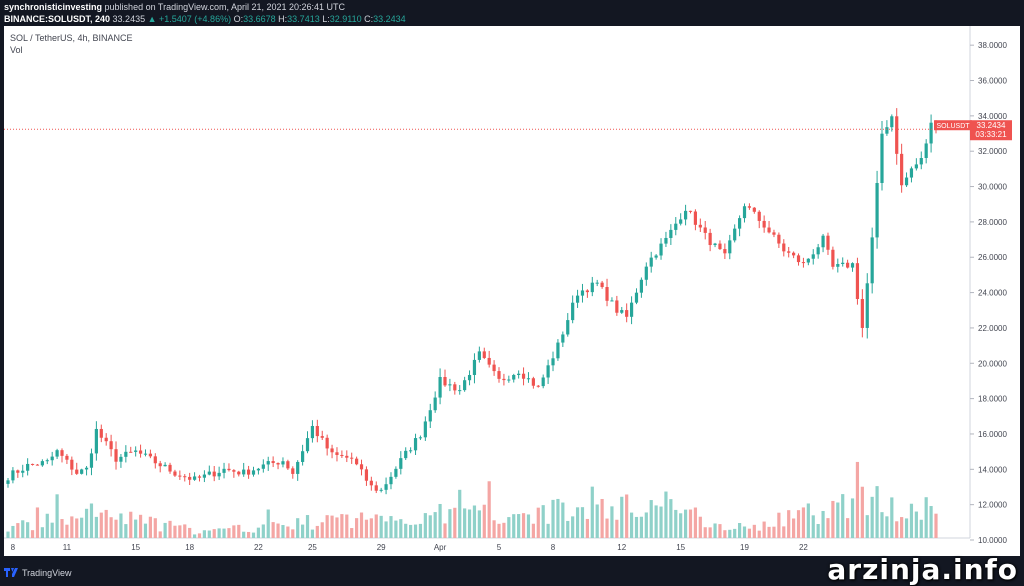 This screenshot has width=1024, height=586. I want to click on chart-legend: SOL / TetherUS, 4h, BINANCE Vol, so click(71, 44).